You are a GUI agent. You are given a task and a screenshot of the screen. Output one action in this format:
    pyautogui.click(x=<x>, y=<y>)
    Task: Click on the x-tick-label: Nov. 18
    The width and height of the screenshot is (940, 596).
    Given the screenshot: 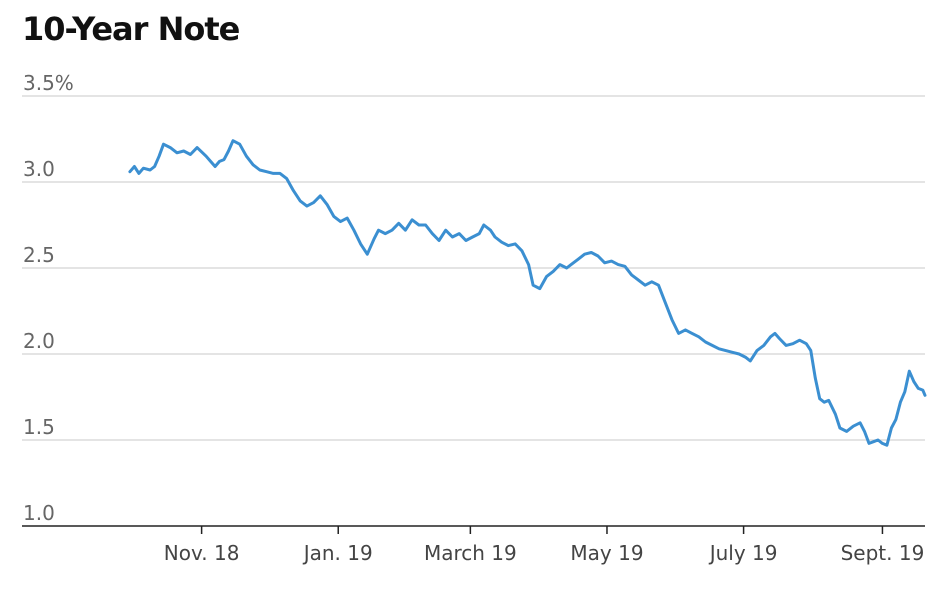 What is the action you would take?
    pyautogui.click(x=202, y=553)
    